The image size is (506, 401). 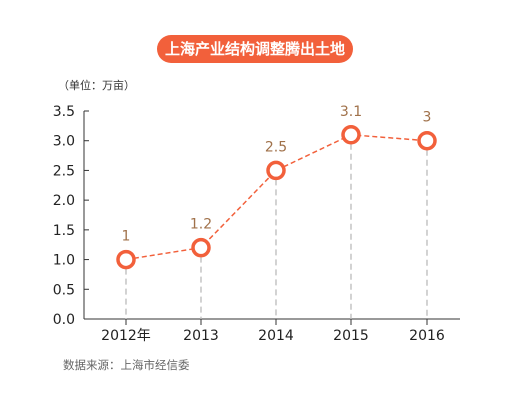 What do you see at coordinates (126, 237) in the screenshot?
I see `data-label: 1` at bounding box center [126, 237].